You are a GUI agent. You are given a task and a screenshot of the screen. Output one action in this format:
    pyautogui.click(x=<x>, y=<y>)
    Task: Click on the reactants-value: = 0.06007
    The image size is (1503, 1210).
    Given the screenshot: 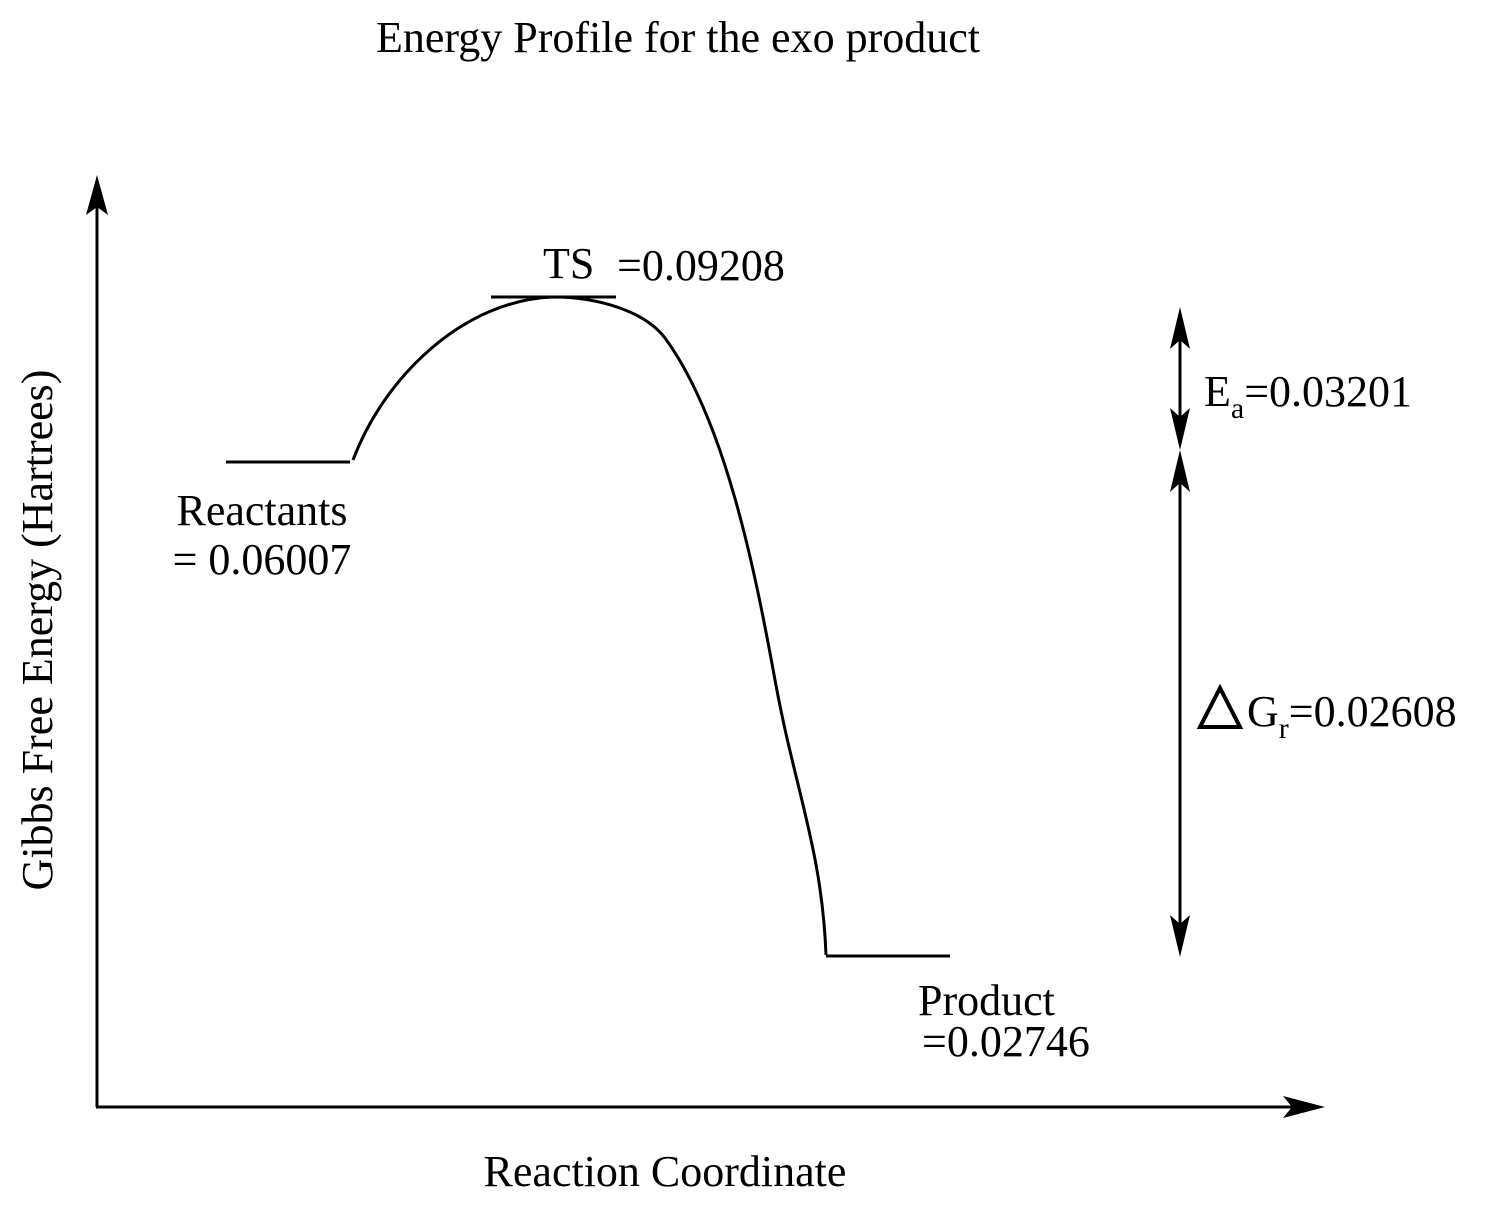 What is the action you would take?
    pyautogui.click(x=262, y=559)
    